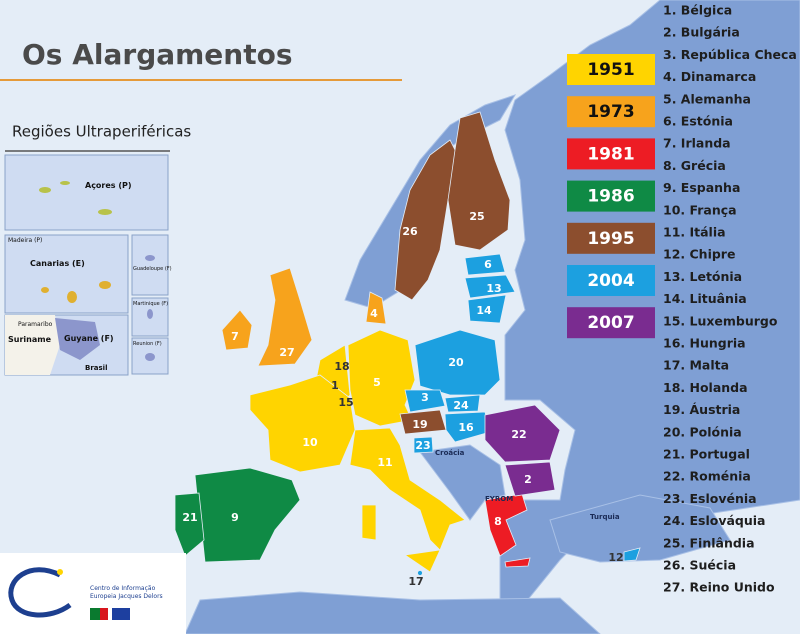 The width and height of the screenshot is (800, 634). I want to click on map-label: 6, so click(488, 264).